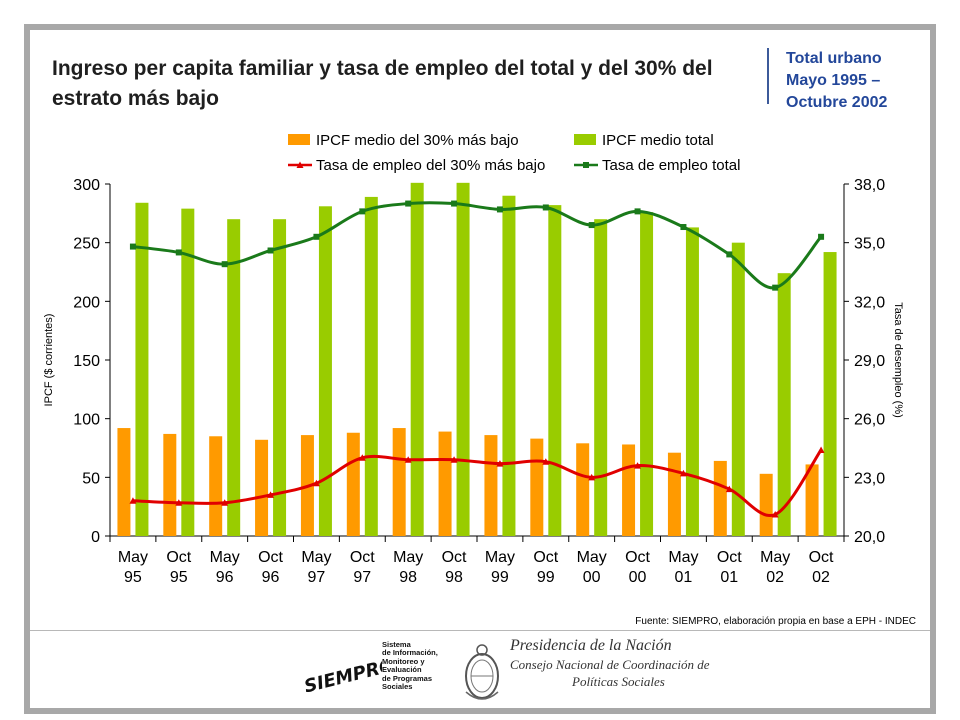 The height and width of the screenshot is (720, 960). I want to click on side-label: Total urbano Mayo 1995 – Octubre 2002, so click(837, 80).